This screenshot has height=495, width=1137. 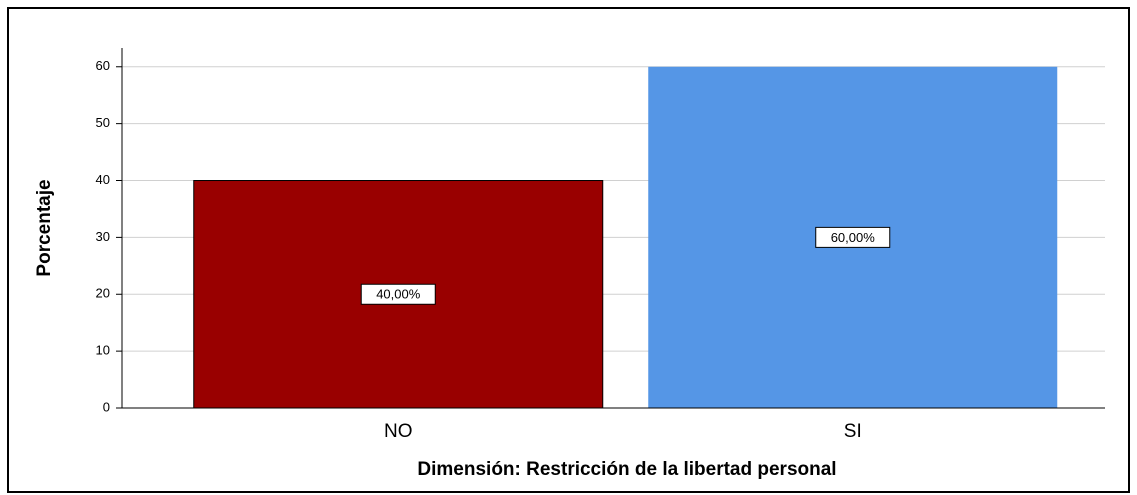 I want to click on y-axis-title: Porcentaje, so click(x=44, y=227).